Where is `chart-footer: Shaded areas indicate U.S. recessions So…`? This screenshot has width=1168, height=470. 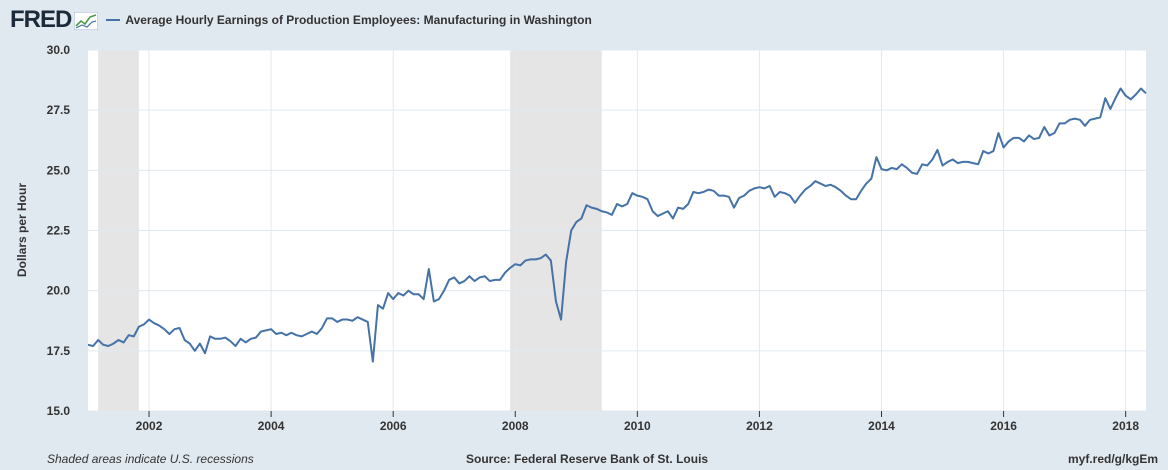
chart-footer: Shaded areas indicate U.S. recessions So… is located at coordinates (584, 459).